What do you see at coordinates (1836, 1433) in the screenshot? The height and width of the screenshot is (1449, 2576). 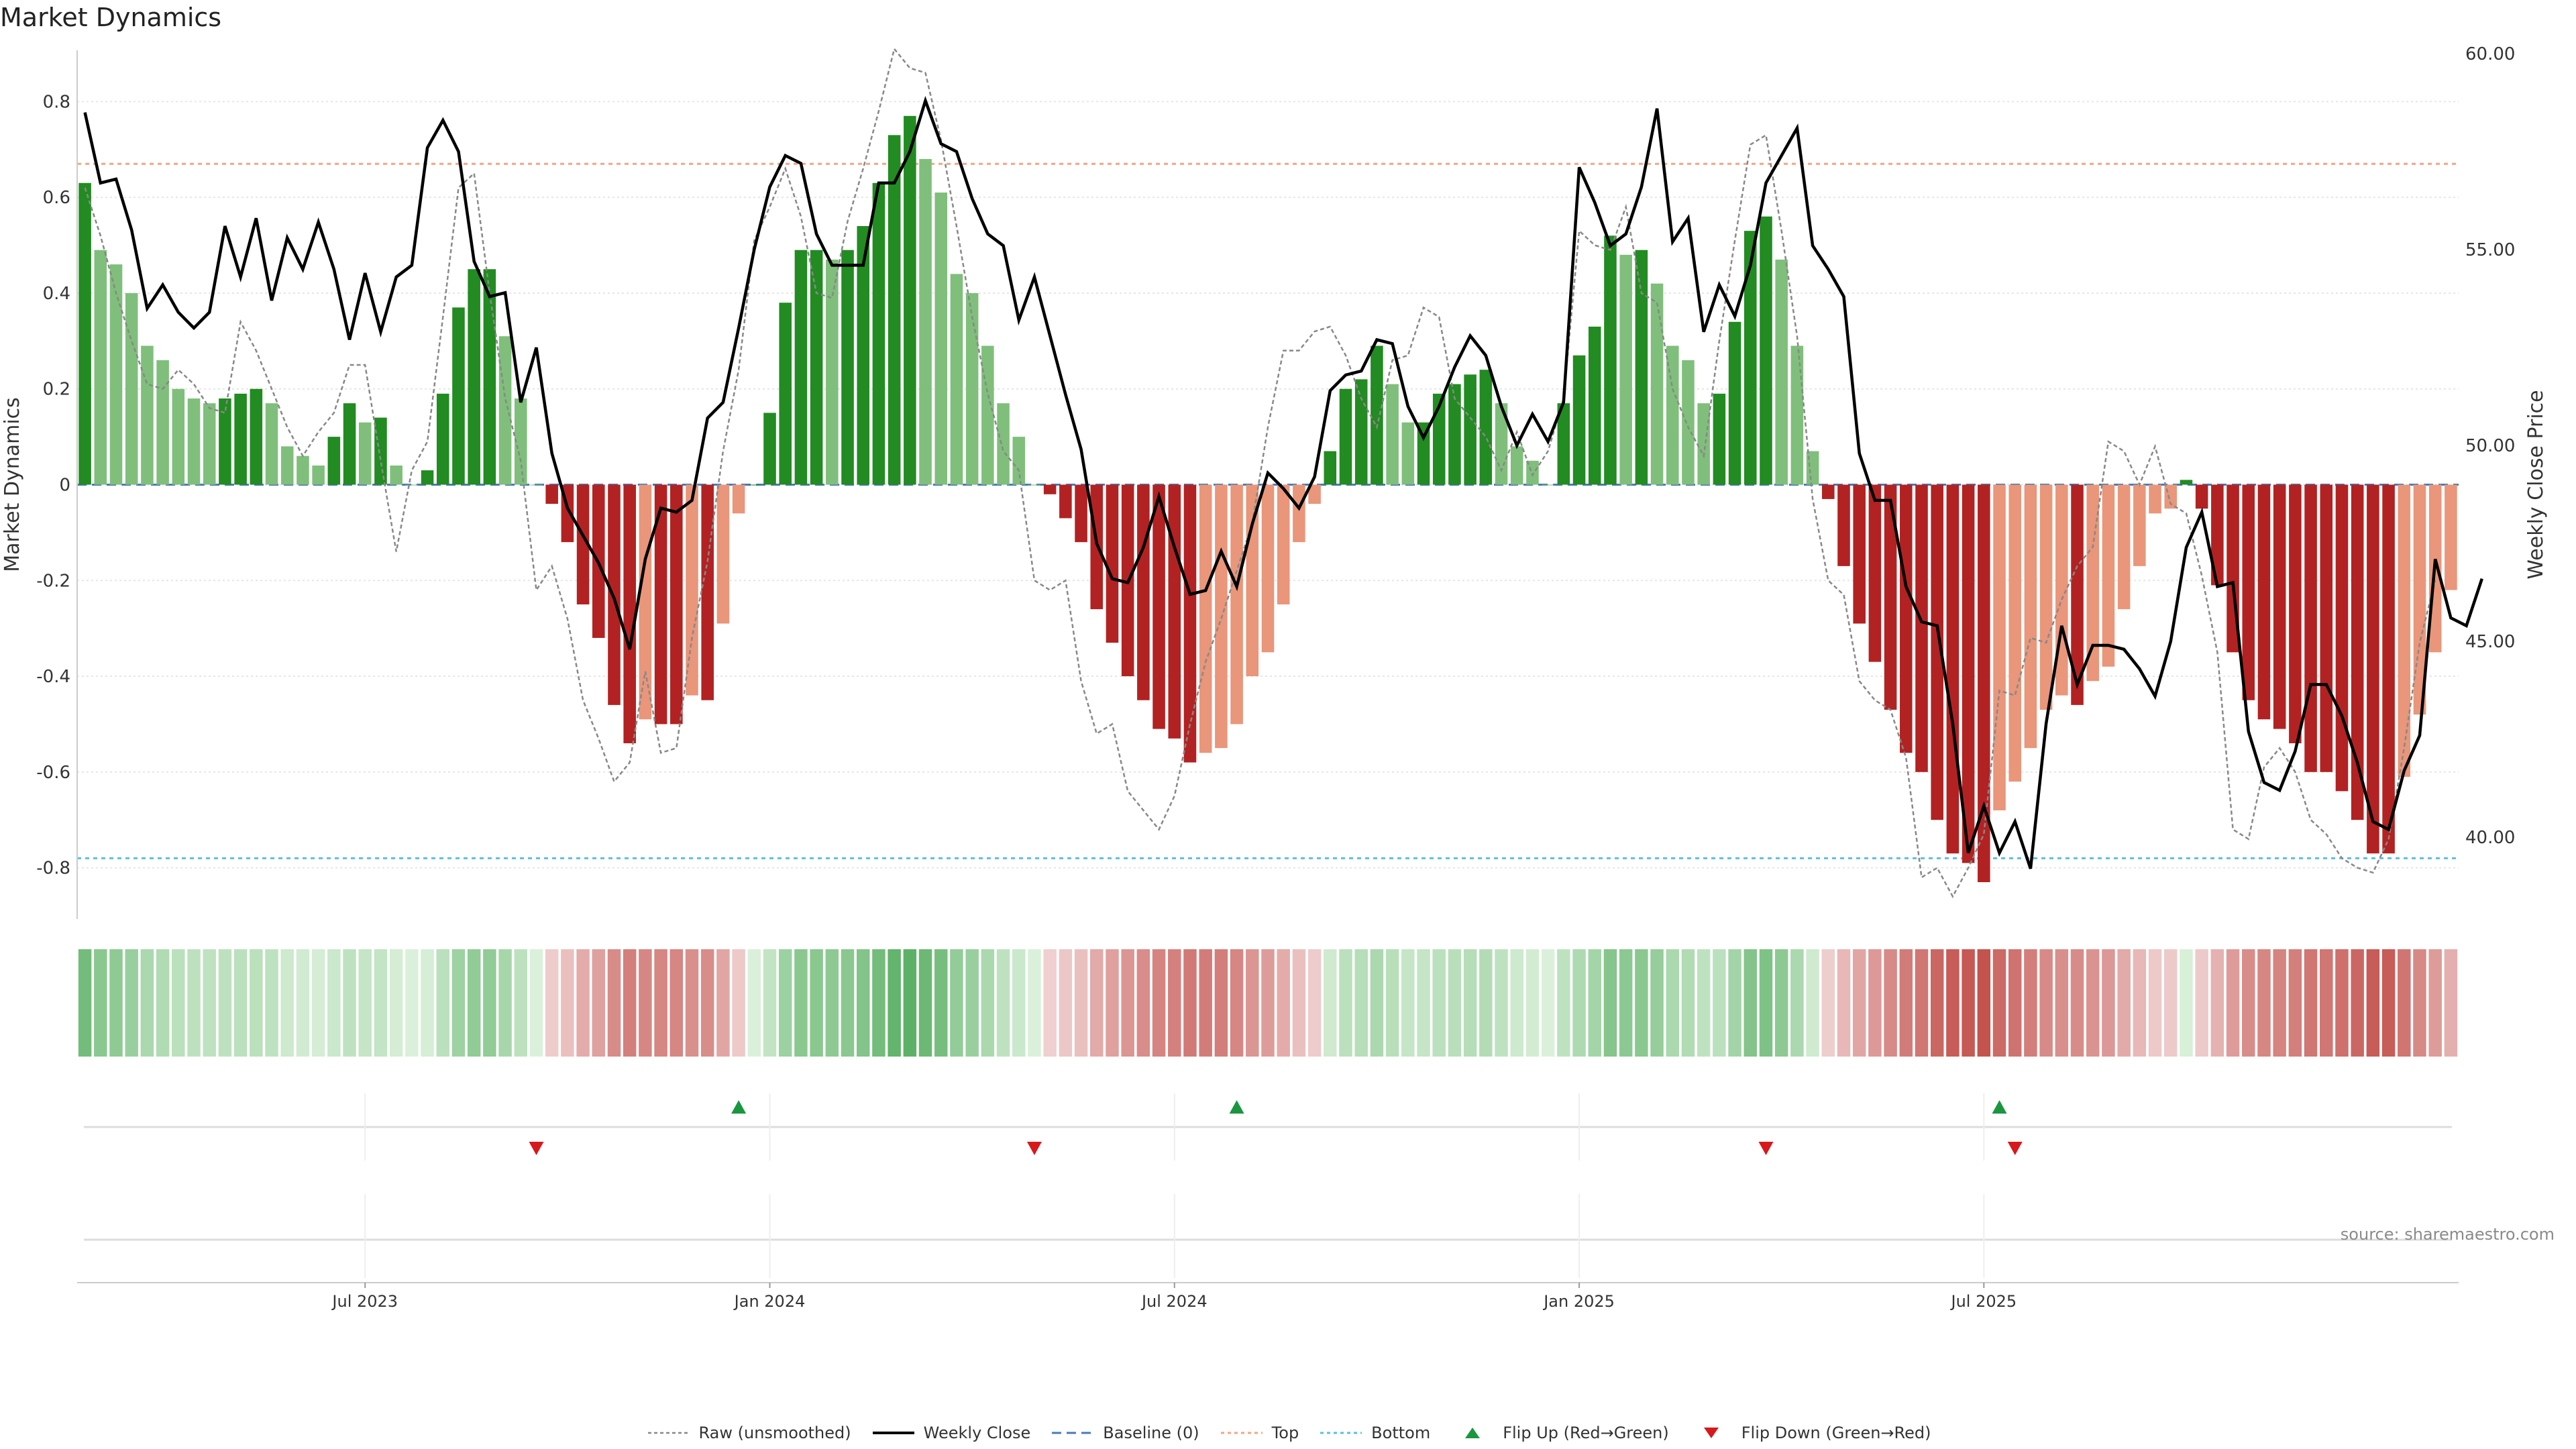 I see `legend-label: Flip Down (Green→Red)` at bounding box center [1836, 1433].